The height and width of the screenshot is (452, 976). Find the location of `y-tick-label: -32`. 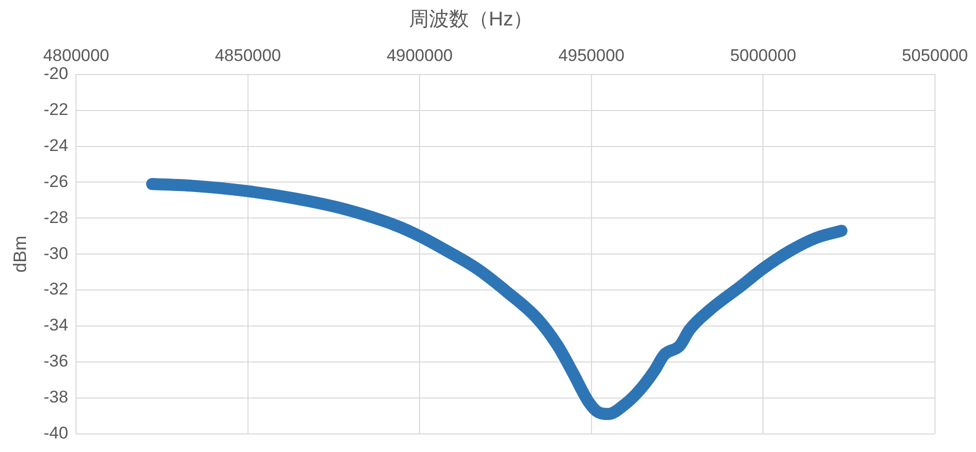

y-tick-label: -32 is located at coordinates (56, 289).